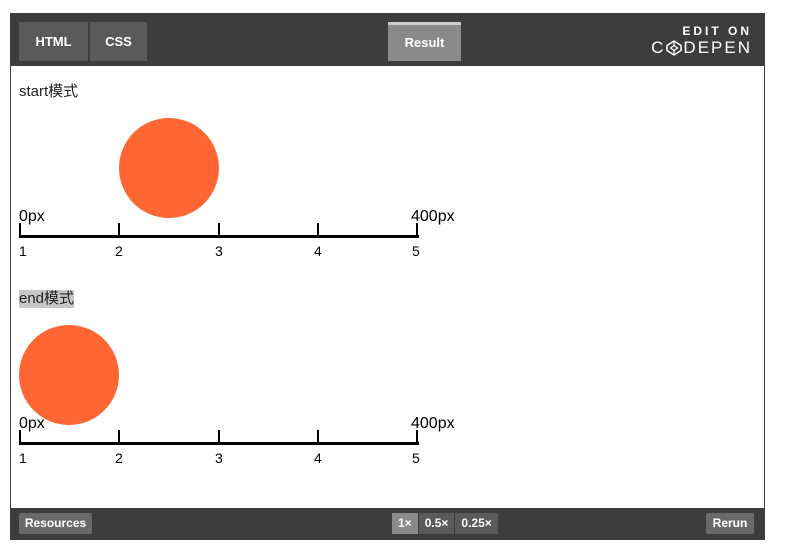 The height and width of the screenshot is (552, 787). I want to click on wordmark-rest: DEPEN, so click(717, 47).